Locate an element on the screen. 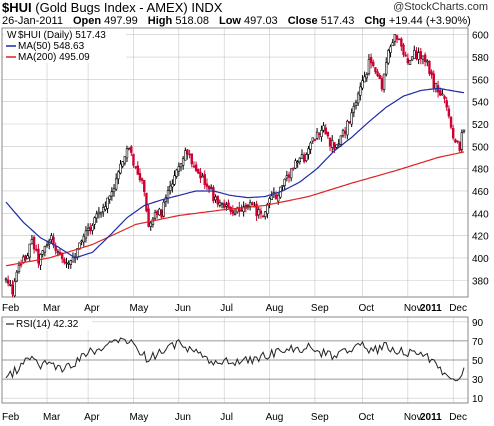  rsi-y-tick-label: 30 is located at coordinates (478, 380).